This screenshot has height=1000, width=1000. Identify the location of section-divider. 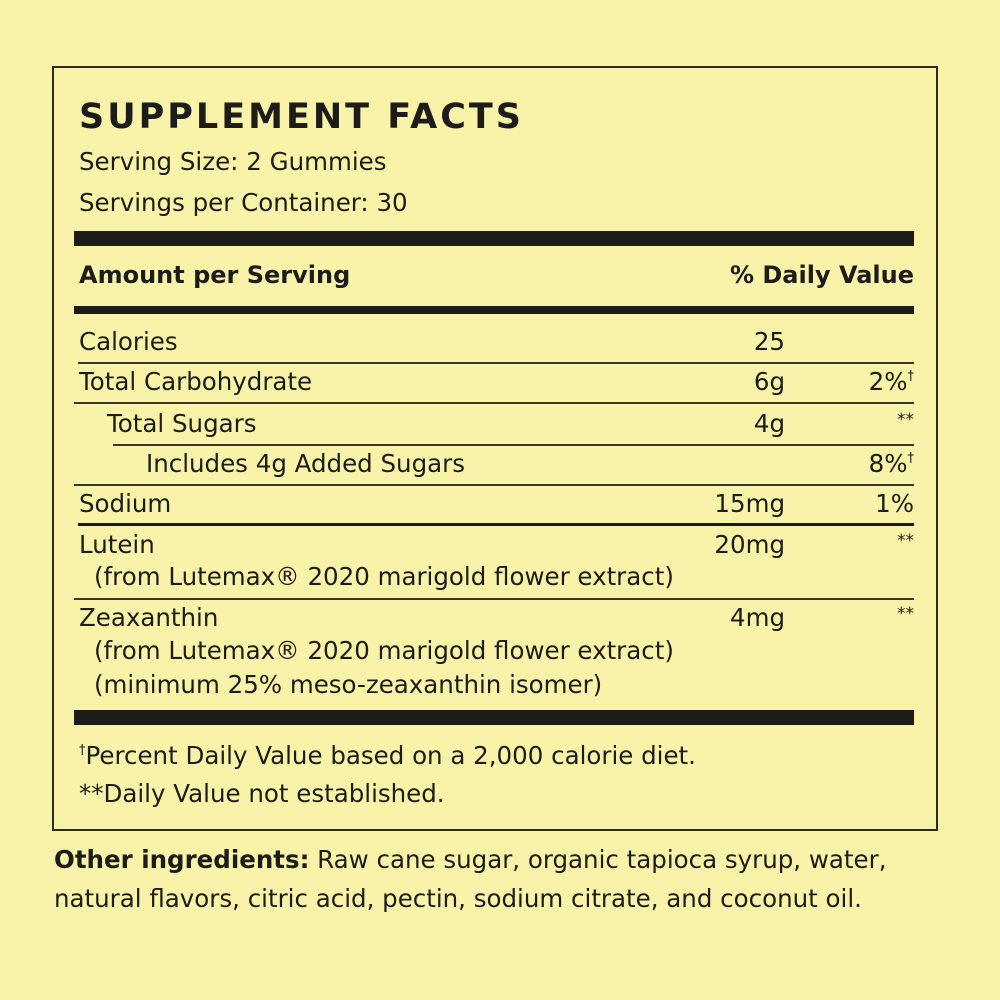
(496, 524).